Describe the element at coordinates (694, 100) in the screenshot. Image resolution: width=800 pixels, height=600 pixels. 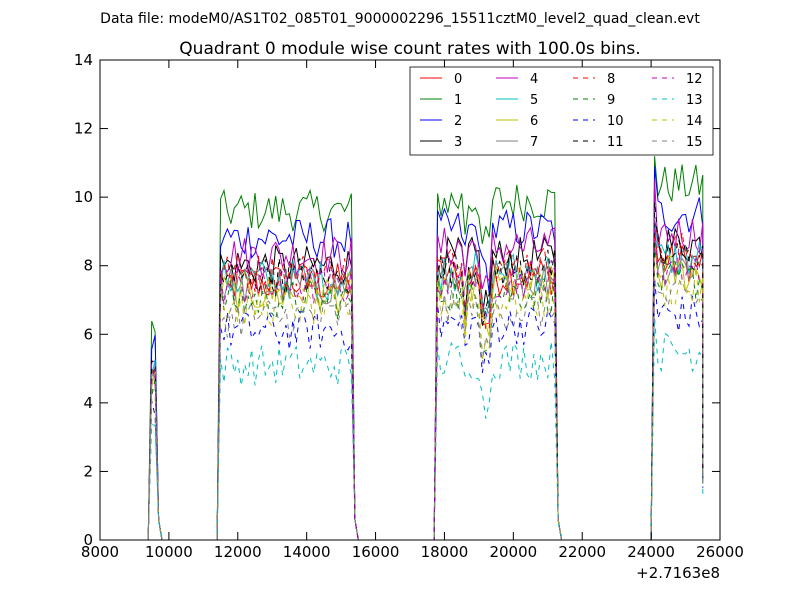
I see `legend-label: 13` at that location.